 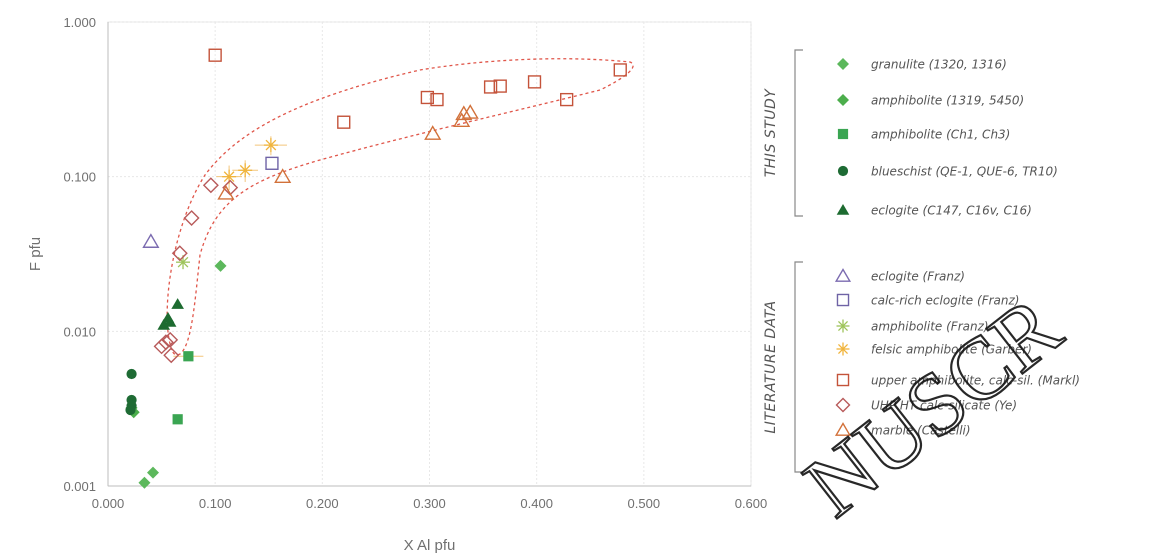 What do you see at coordinates (798, 367) in the screenshot?
I see `literature-data-bracket` at bounding box center [798, 367].